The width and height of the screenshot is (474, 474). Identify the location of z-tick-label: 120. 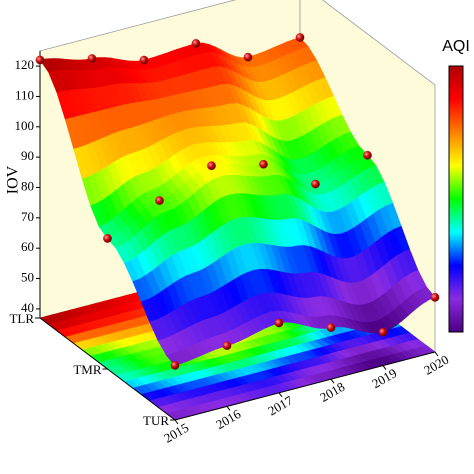
(25, 64).